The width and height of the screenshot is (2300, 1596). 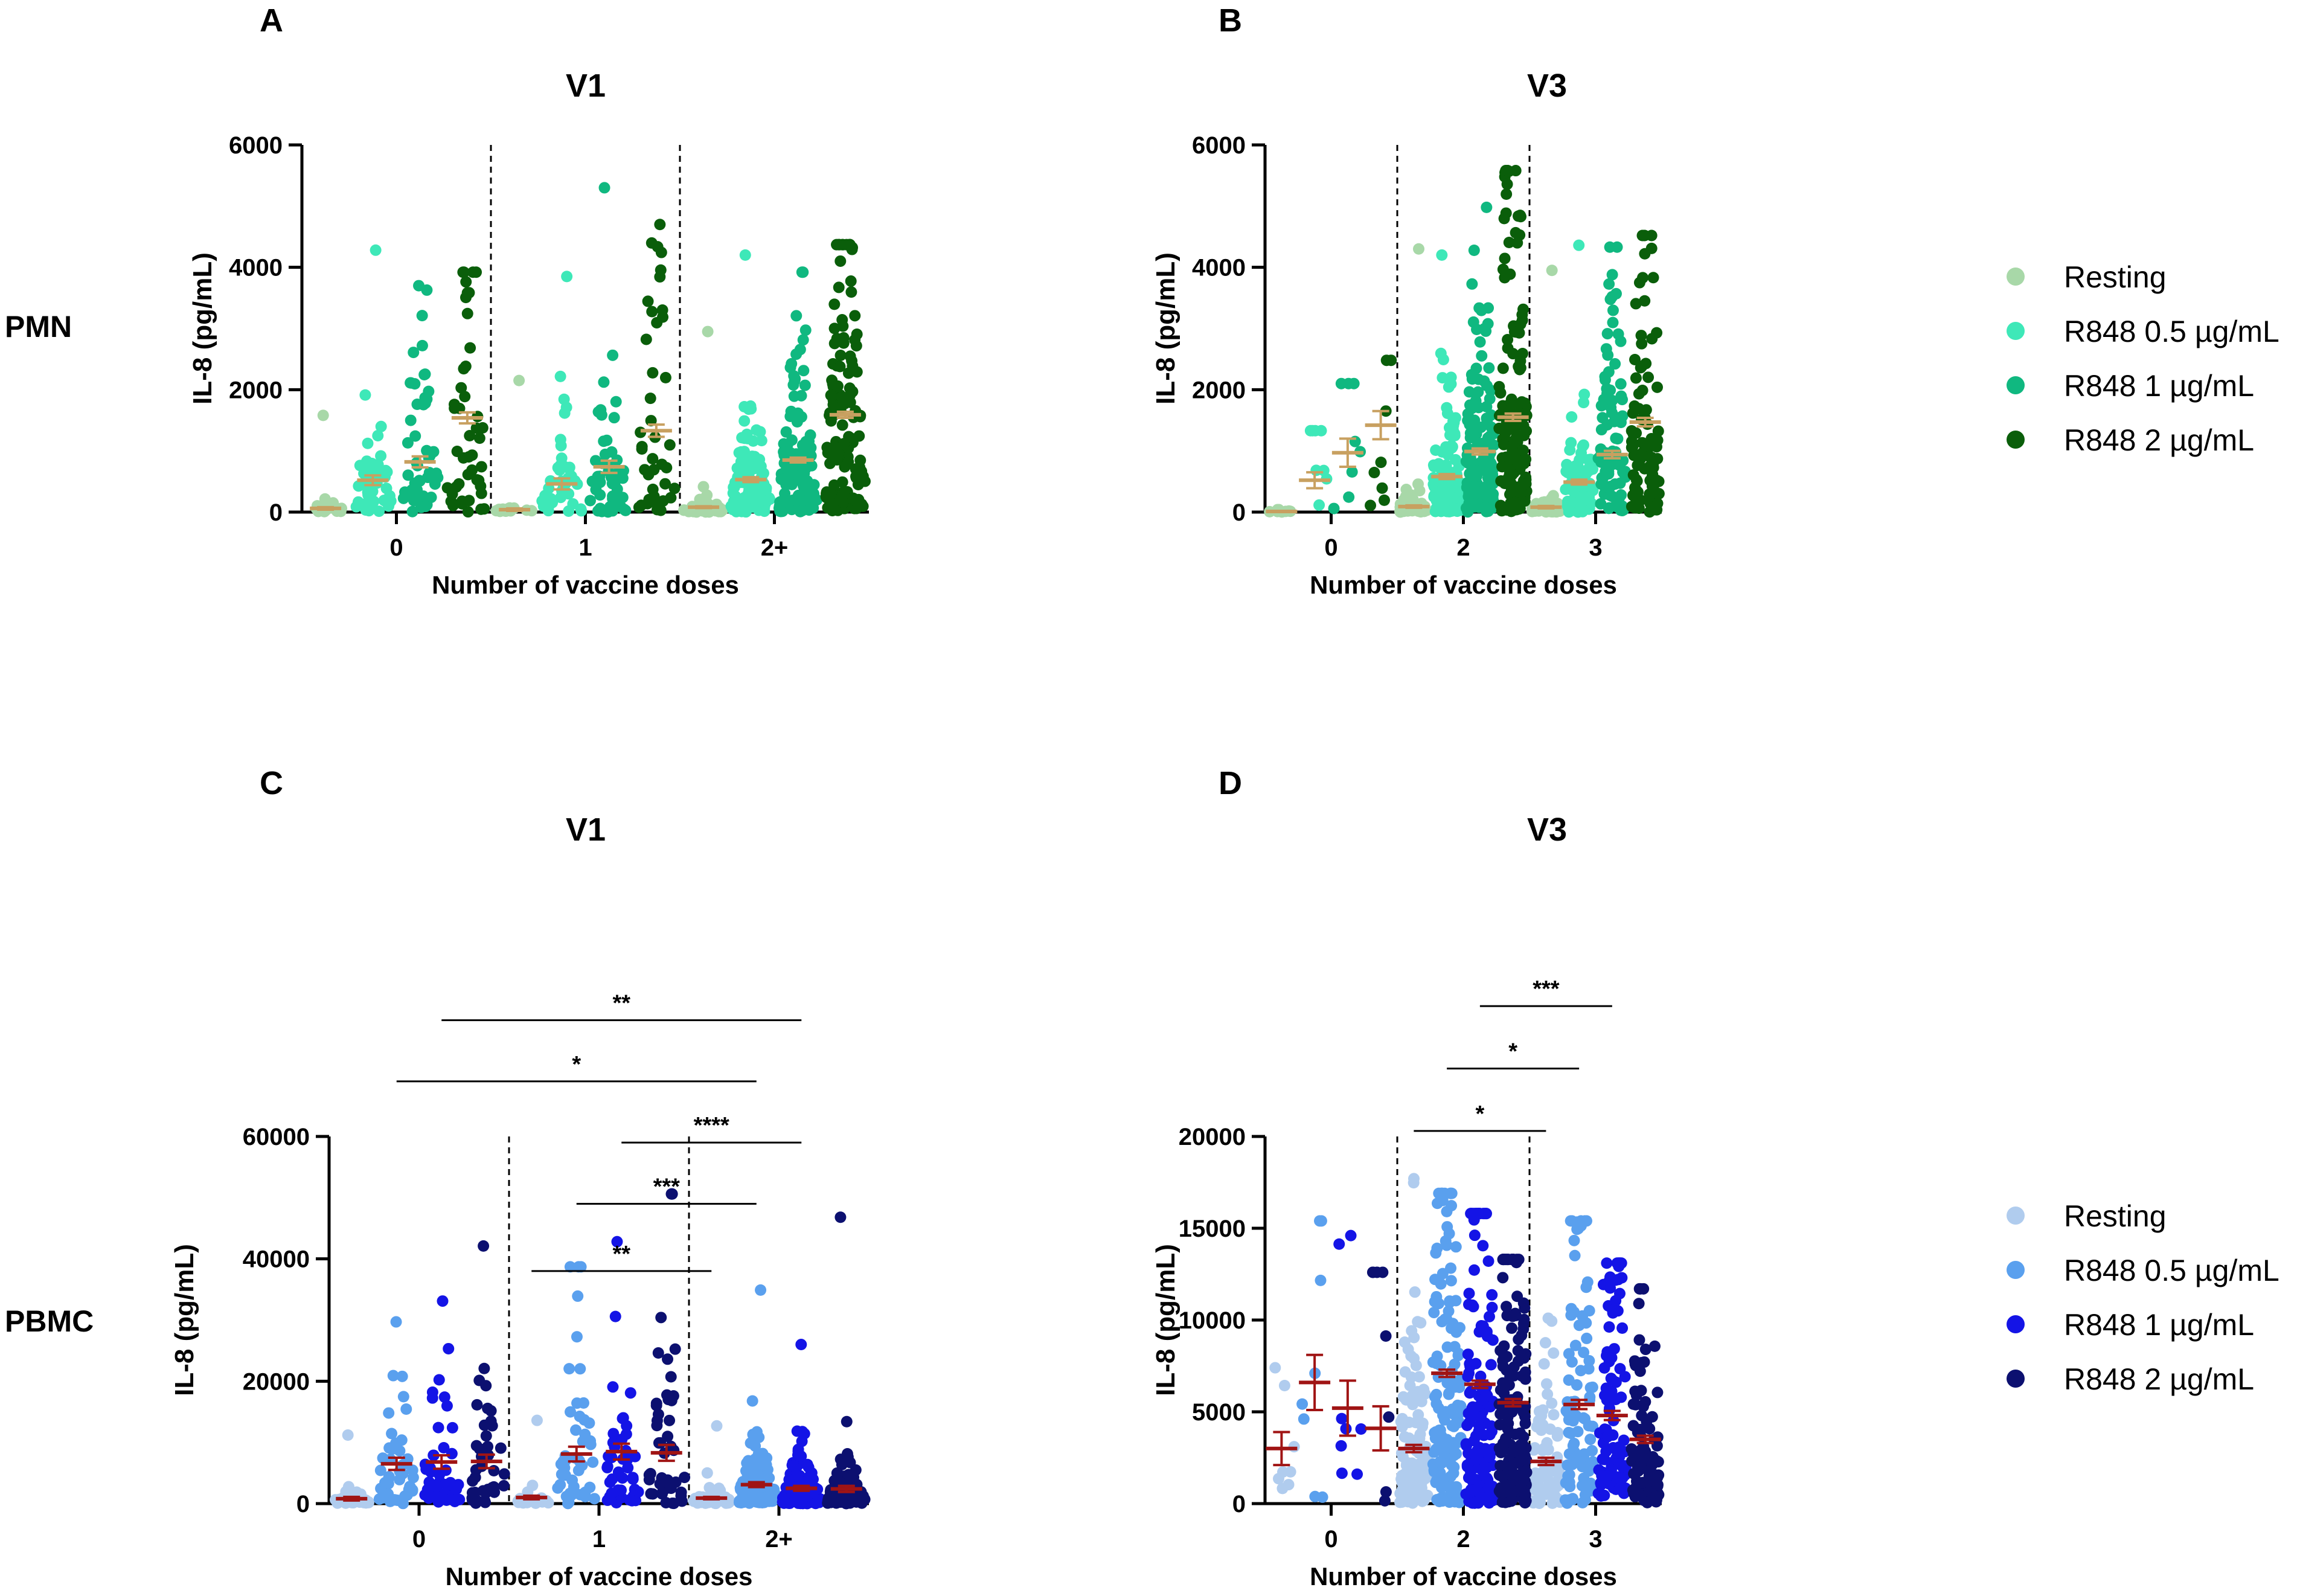 What do you see at coordinates (419, 1539) in the screenshot?
I see `x-tick-label: 0` at bounding box center [419, 1539].